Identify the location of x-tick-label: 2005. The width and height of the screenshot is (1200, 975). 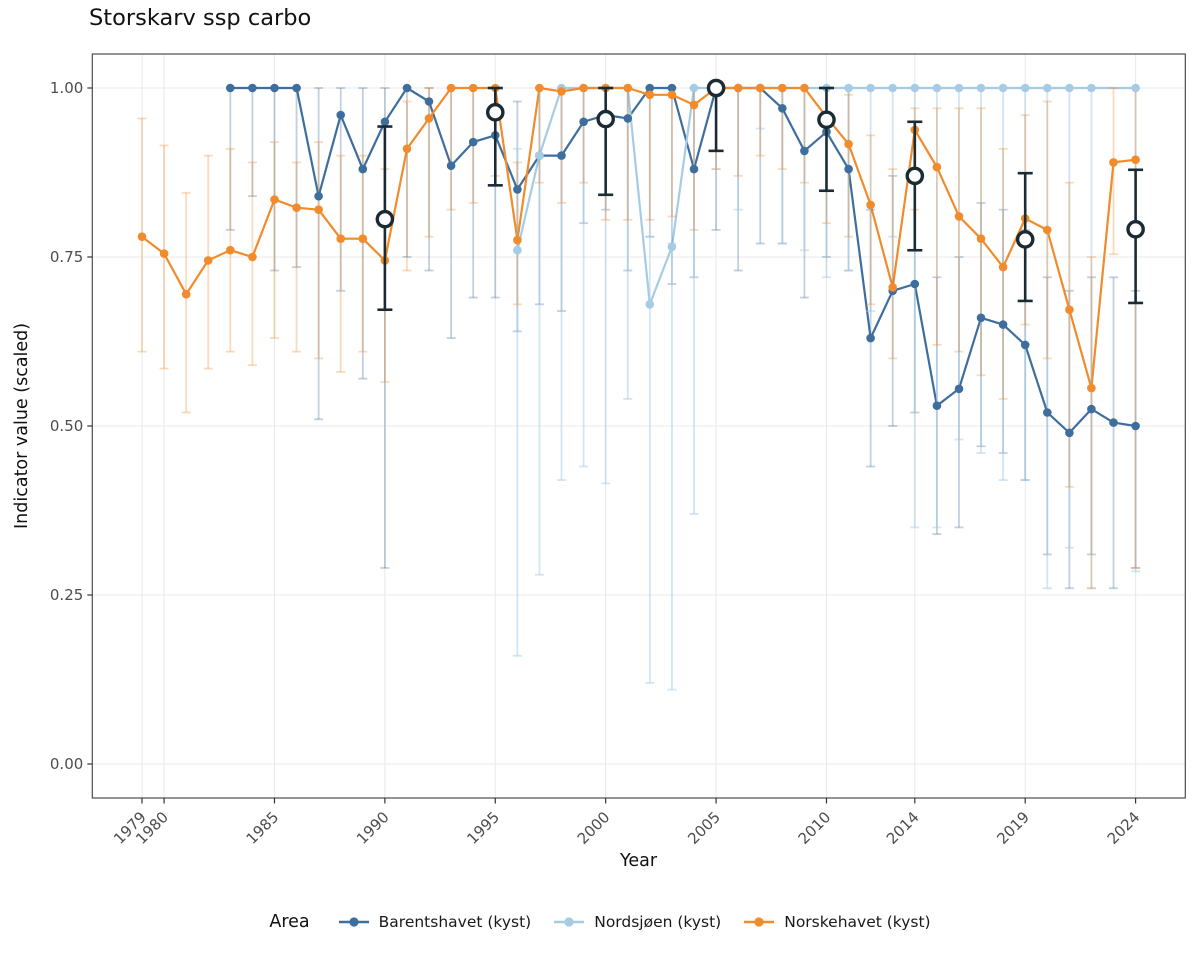
(704, 828).